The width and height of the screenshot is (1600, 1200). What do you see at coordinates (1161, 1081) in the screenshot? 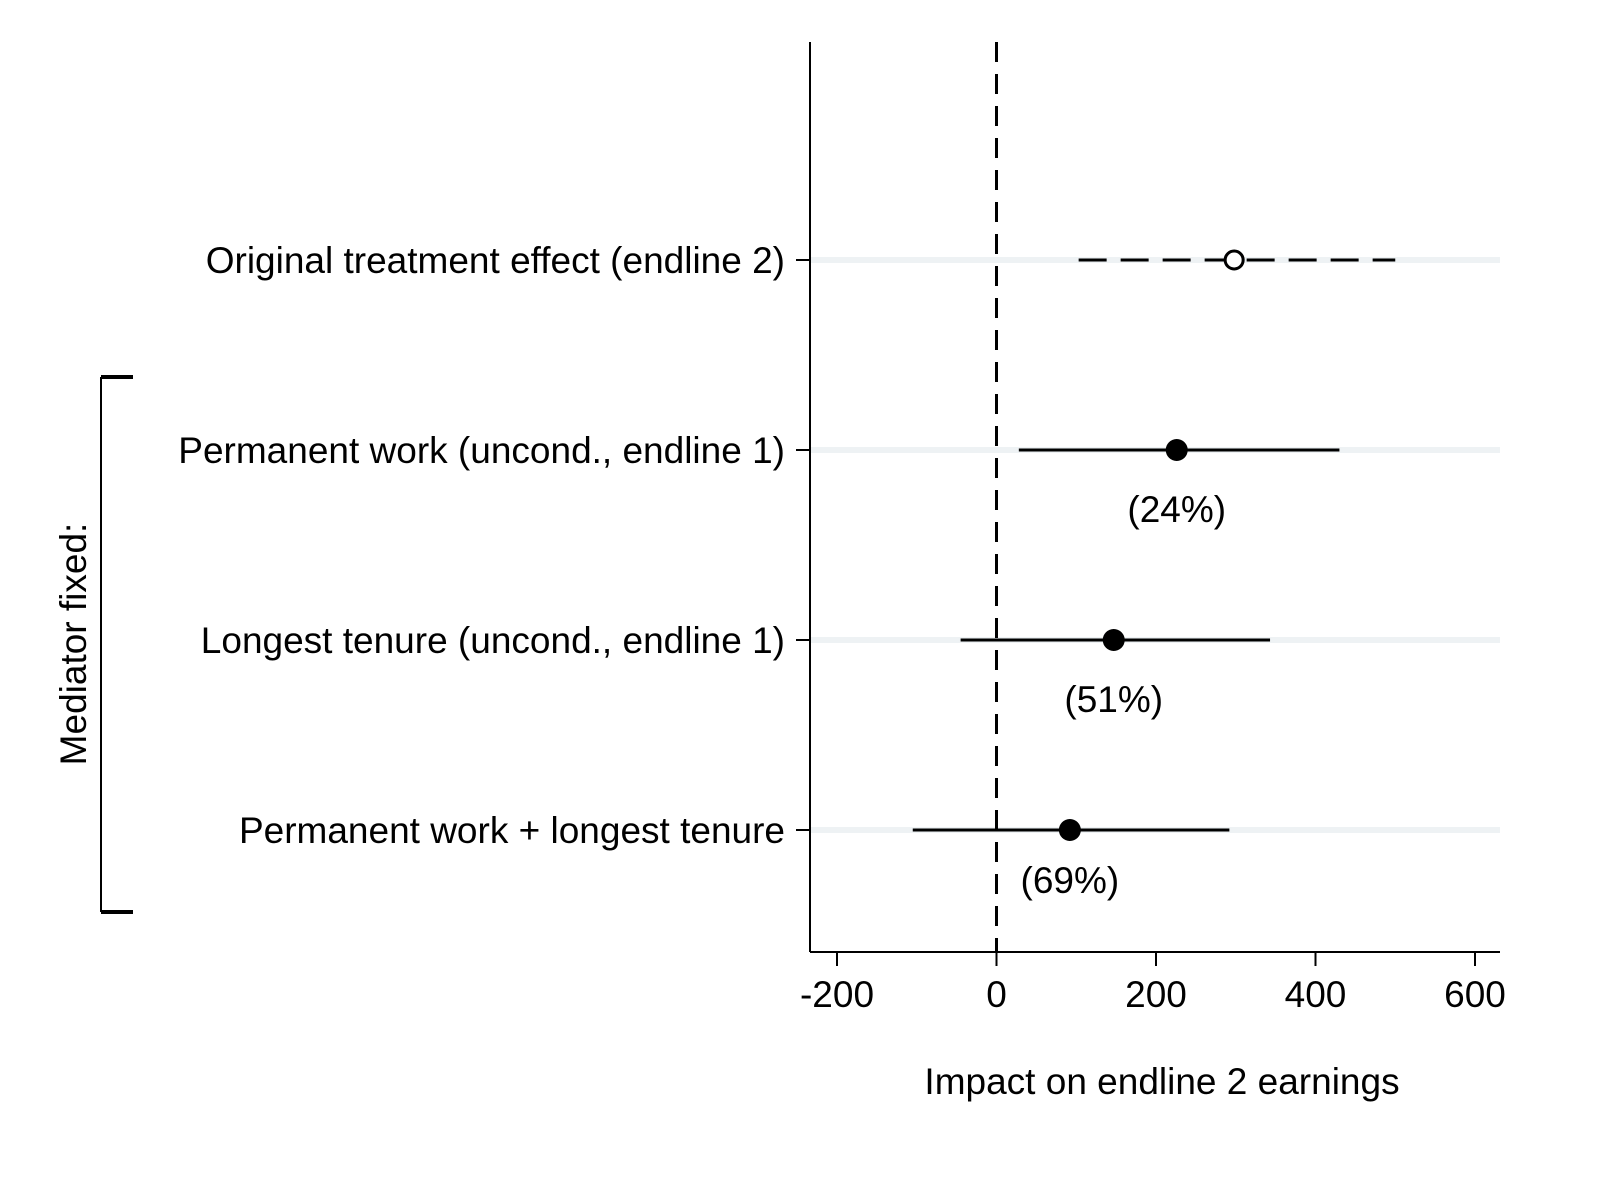
I see `x-axis-title: Impact on endline 2 earnings` at bounding box center [1161, 1081].